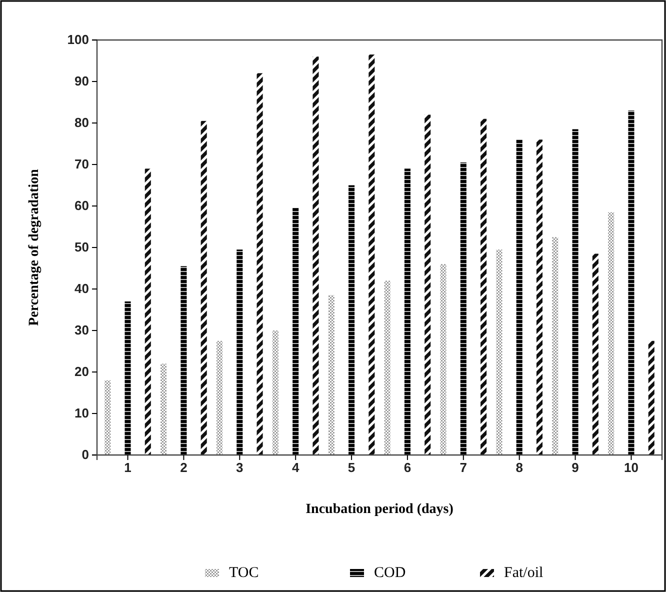 Image resolution: width=666 pixels, height=592 pixels. Describe the element at coordinates (78, 40) in the screenshot. I see `y-tick-label: 100` at that location.